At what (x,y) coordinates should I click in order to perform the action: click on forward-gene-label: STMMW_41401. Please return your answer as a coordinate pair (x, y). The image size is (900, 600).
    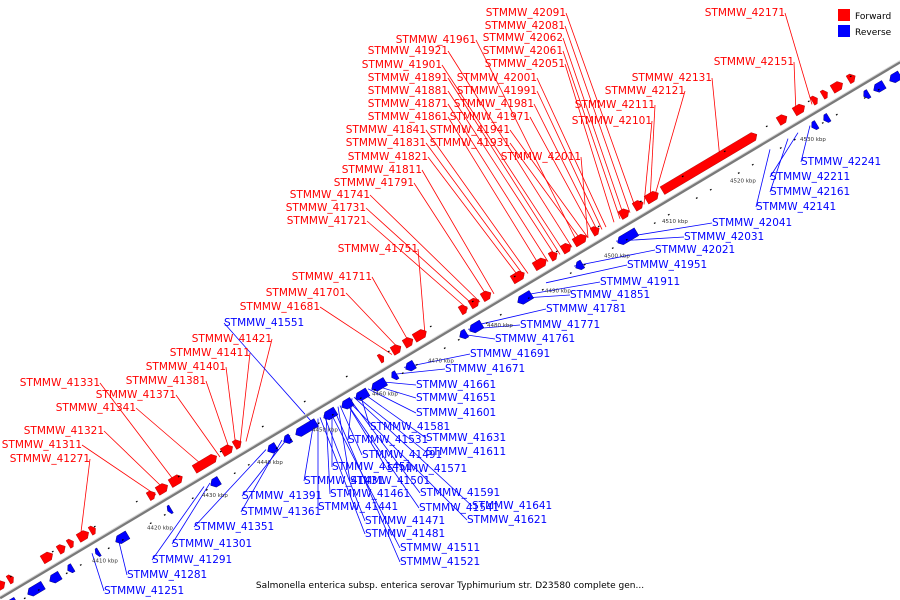
    Looking at the image, I should click on (186, 367).